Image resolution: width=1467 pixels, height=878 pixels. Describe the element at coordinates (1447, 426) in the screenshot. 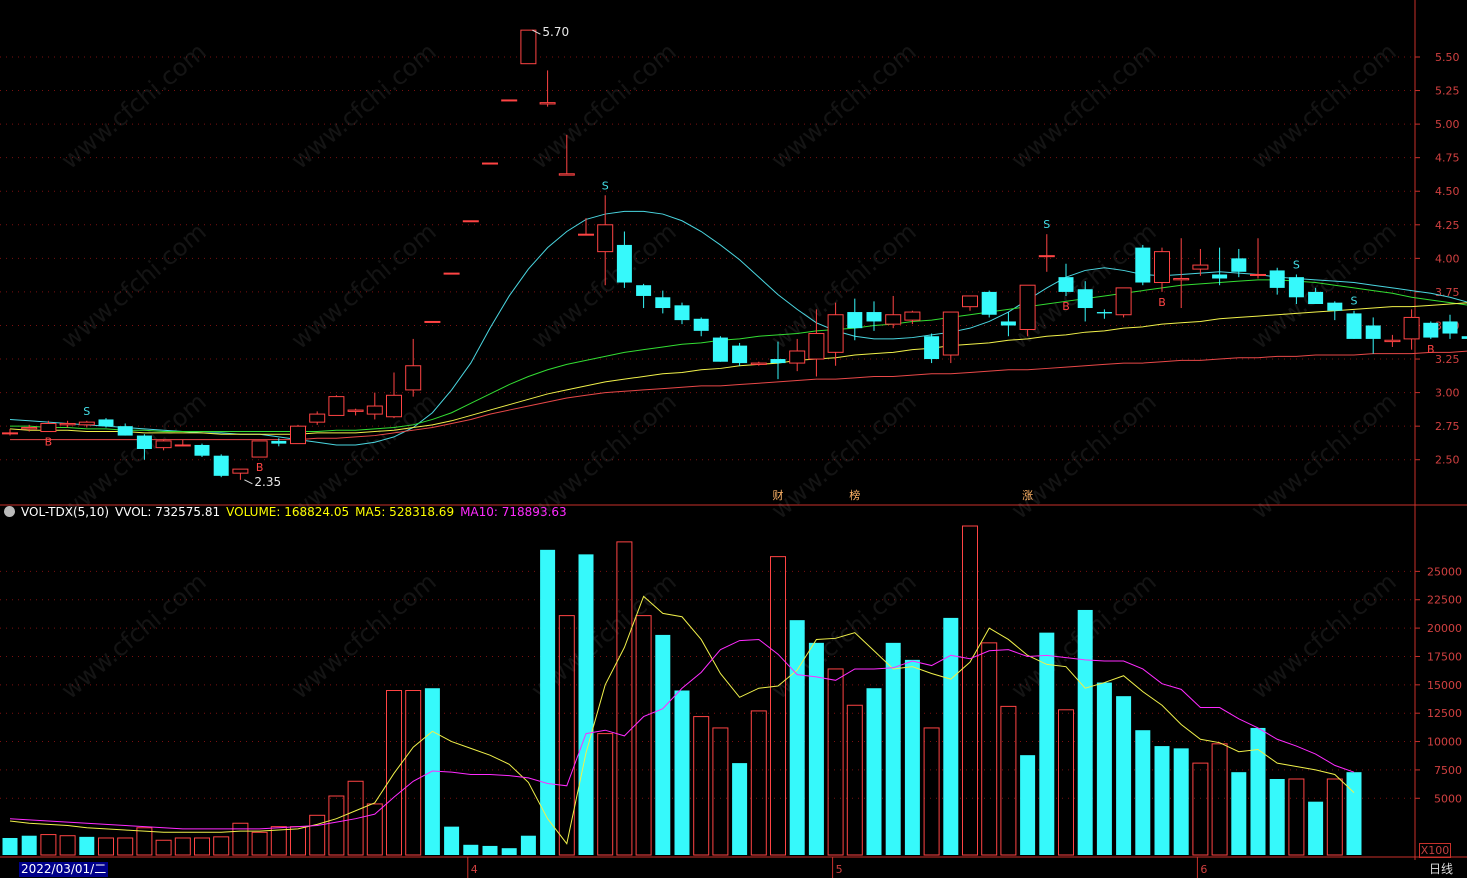

I see `price-tick-label: 2.75` at that location.